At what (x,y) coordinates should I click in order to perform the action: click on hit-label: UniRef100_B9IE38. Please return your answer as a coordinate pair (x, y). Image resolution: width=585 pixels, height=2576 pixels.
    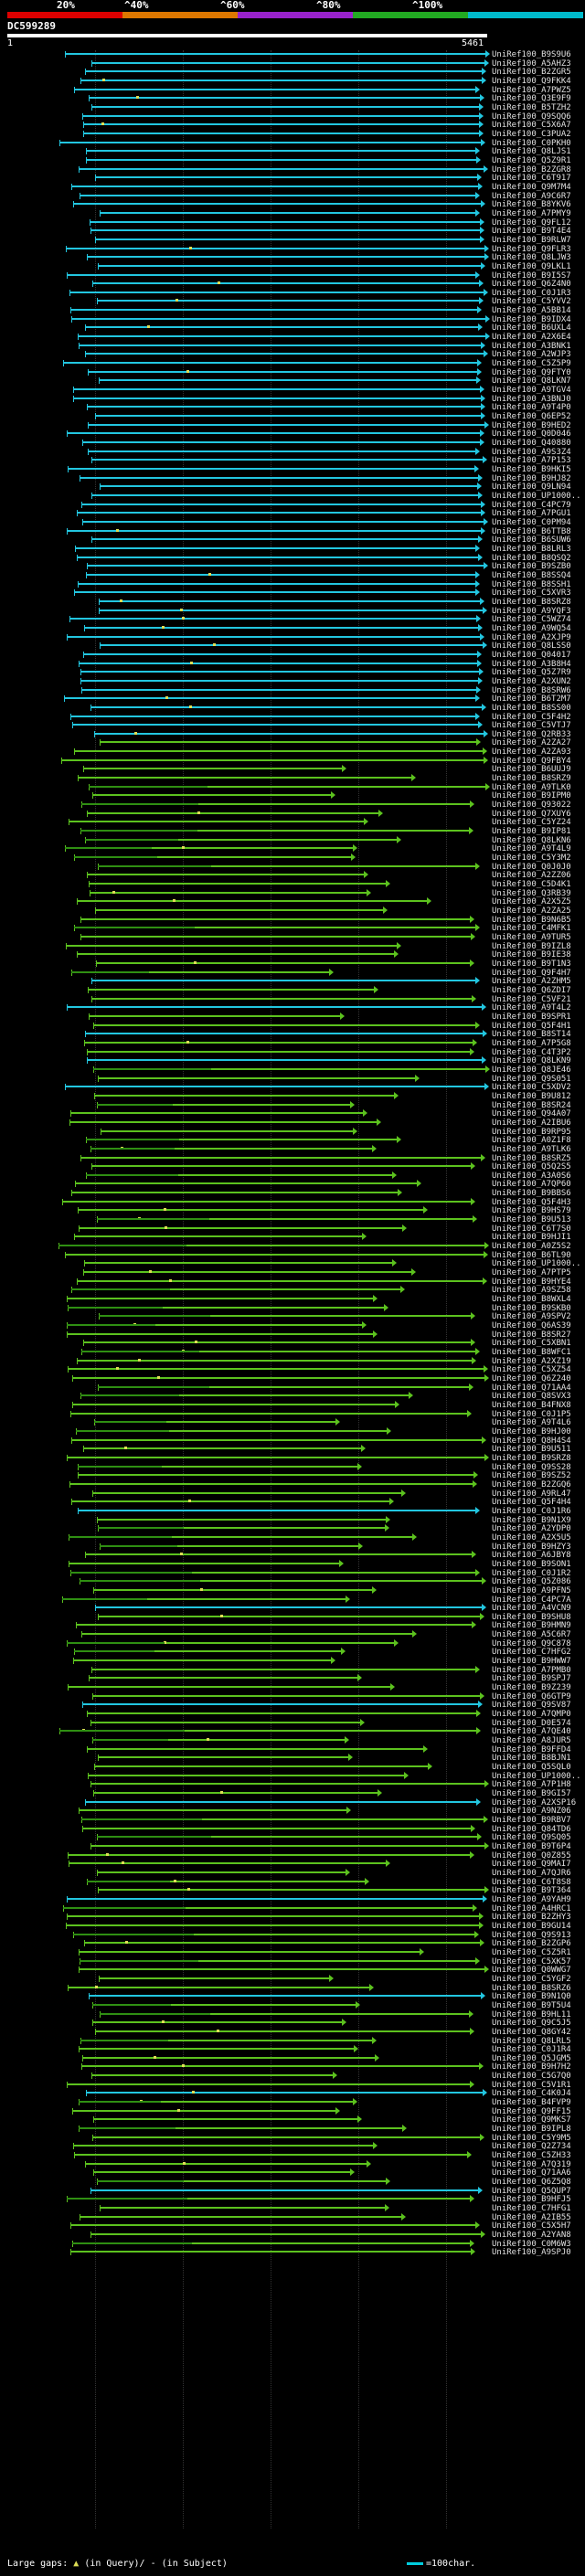
    Looking at the image, I should click on (532, 955).